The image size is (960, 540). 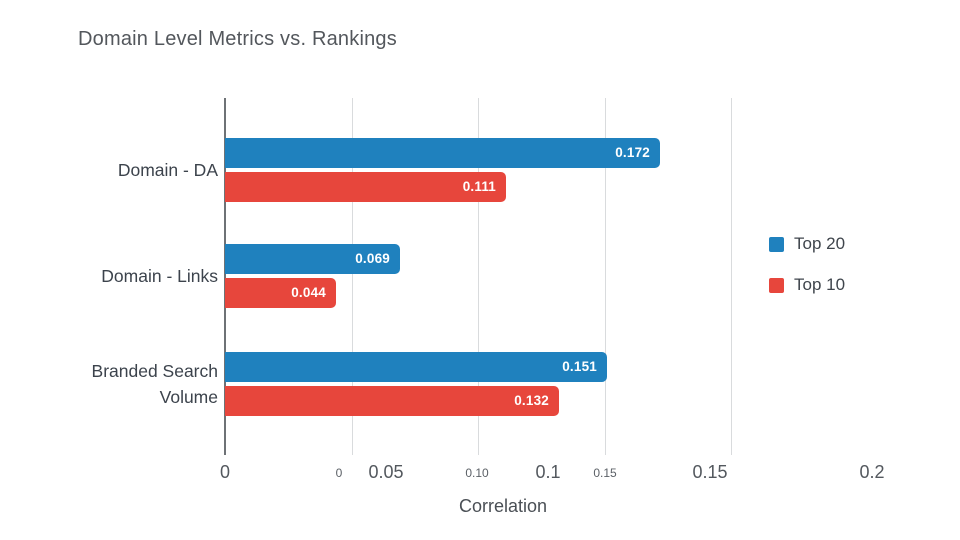 What do you see at coordinates (308, 292) in the screenshot?
I see `bar-value-label: 0.044` at bounding box center [308, 292].